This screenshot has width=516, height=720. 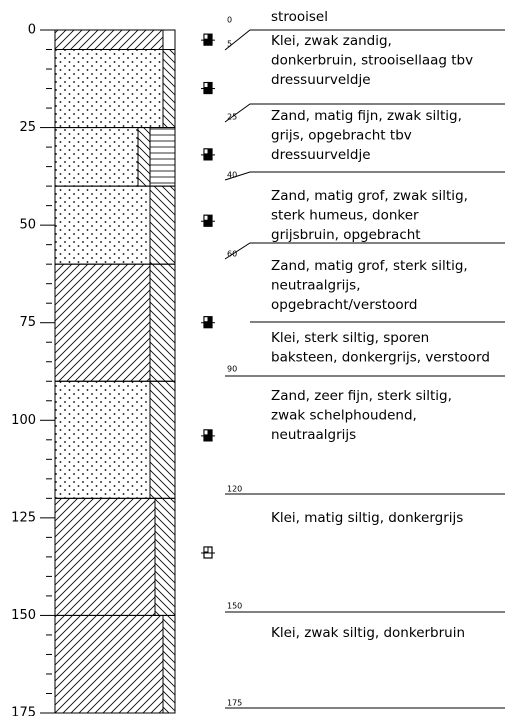 What do you see at coordinates (331, 41) in the screenshot?
I see `description-line: Klei, zwak zandig,` at bounding box center [331, 41].